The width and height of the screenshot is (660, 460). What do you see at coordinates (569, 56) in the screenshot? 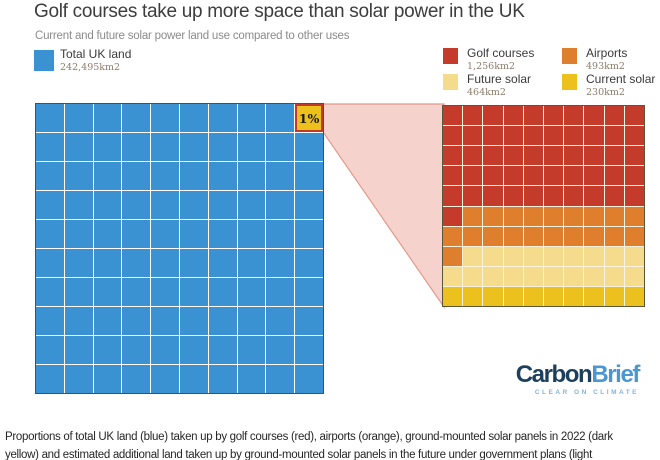
I see `legend-swatch-airports` at bounding box center [569, 56].